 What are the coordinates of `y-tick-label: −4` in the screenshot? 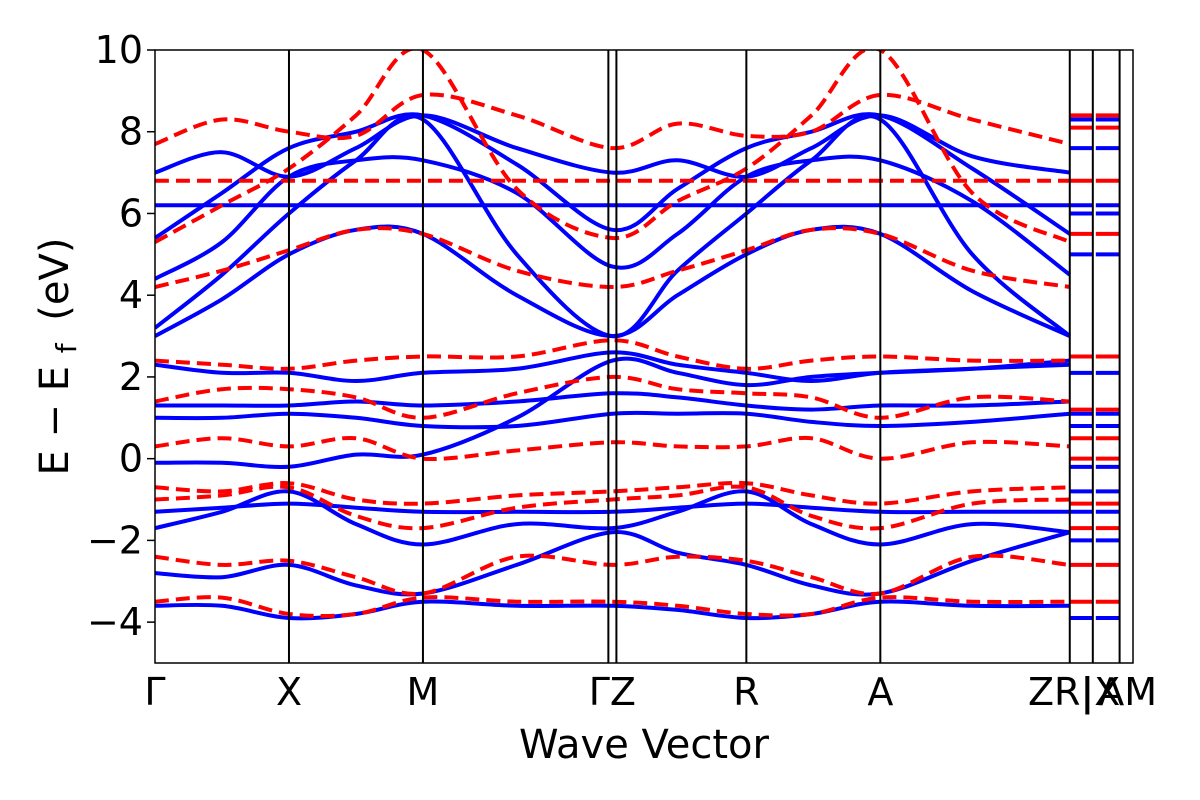 It's located at (115, 622).